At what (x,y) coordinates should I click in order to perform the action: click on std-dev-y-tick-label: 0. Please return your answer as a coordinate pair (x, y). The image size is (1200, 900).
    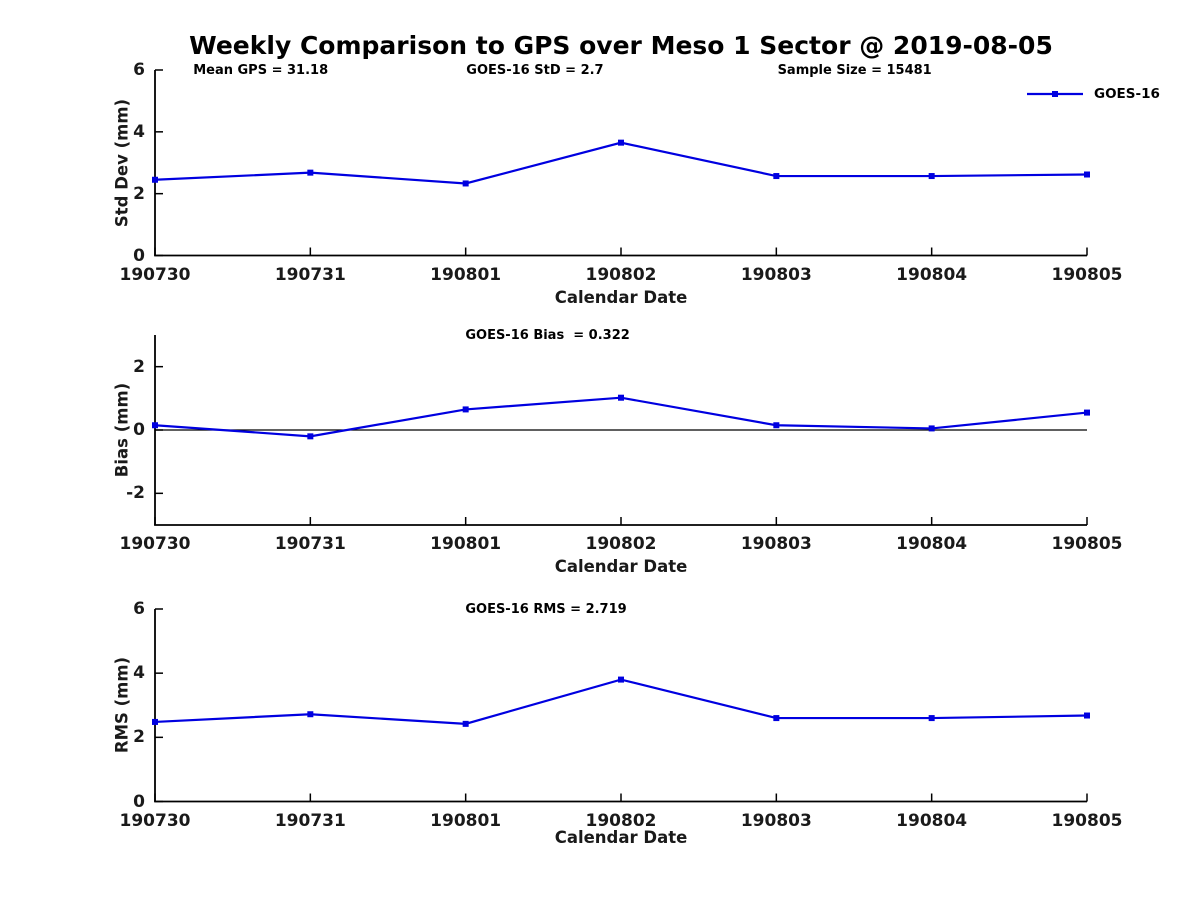
    Looking at the image, I should click on (139, 255).